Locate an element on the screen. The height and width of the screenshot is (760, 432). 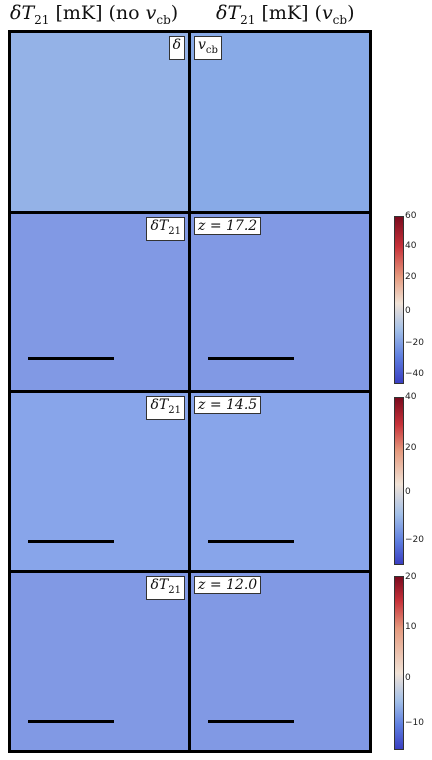
panel-dT21-z12-no-vcb: δT21 is located at coordinates (99, 661).